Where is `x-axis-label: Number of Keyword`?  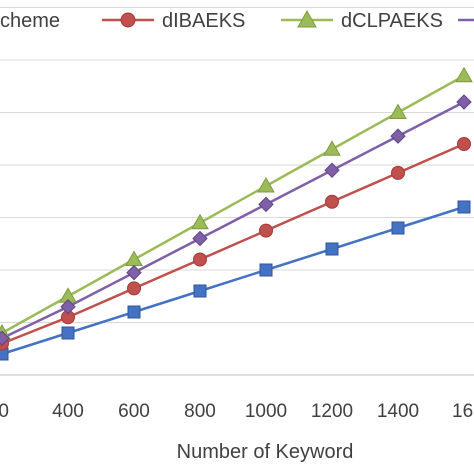 x-axis-label: Number of Keyword is located at coordinates (265, 452).